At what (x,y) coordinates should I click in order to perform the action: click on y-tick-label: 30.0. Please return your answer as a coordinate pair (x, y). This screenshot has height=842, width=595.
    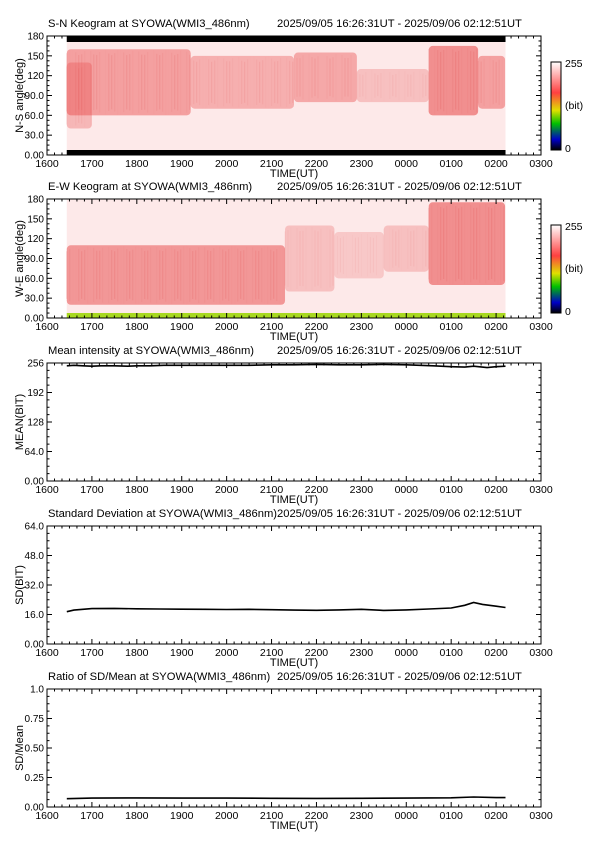
    Looking at the image, I should click on (35, 299).